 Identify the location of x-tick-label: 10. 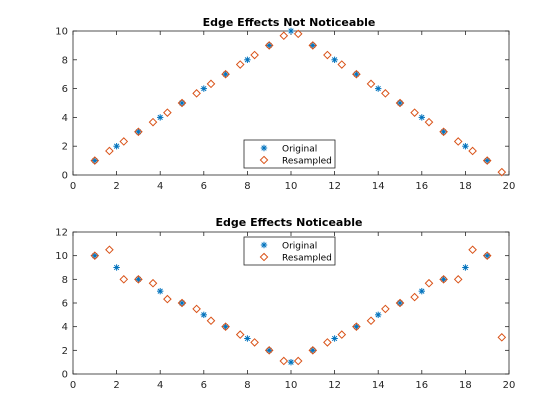
(291, 385).